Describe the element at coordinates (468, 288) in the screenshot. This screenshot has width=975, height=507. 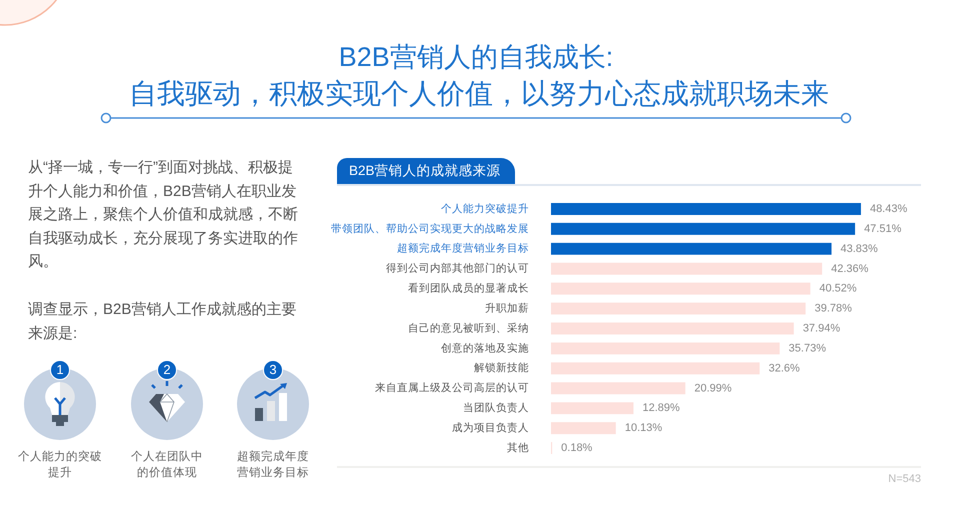
I see `y-tick-label: 看到团队成员的显著成长` at that location.